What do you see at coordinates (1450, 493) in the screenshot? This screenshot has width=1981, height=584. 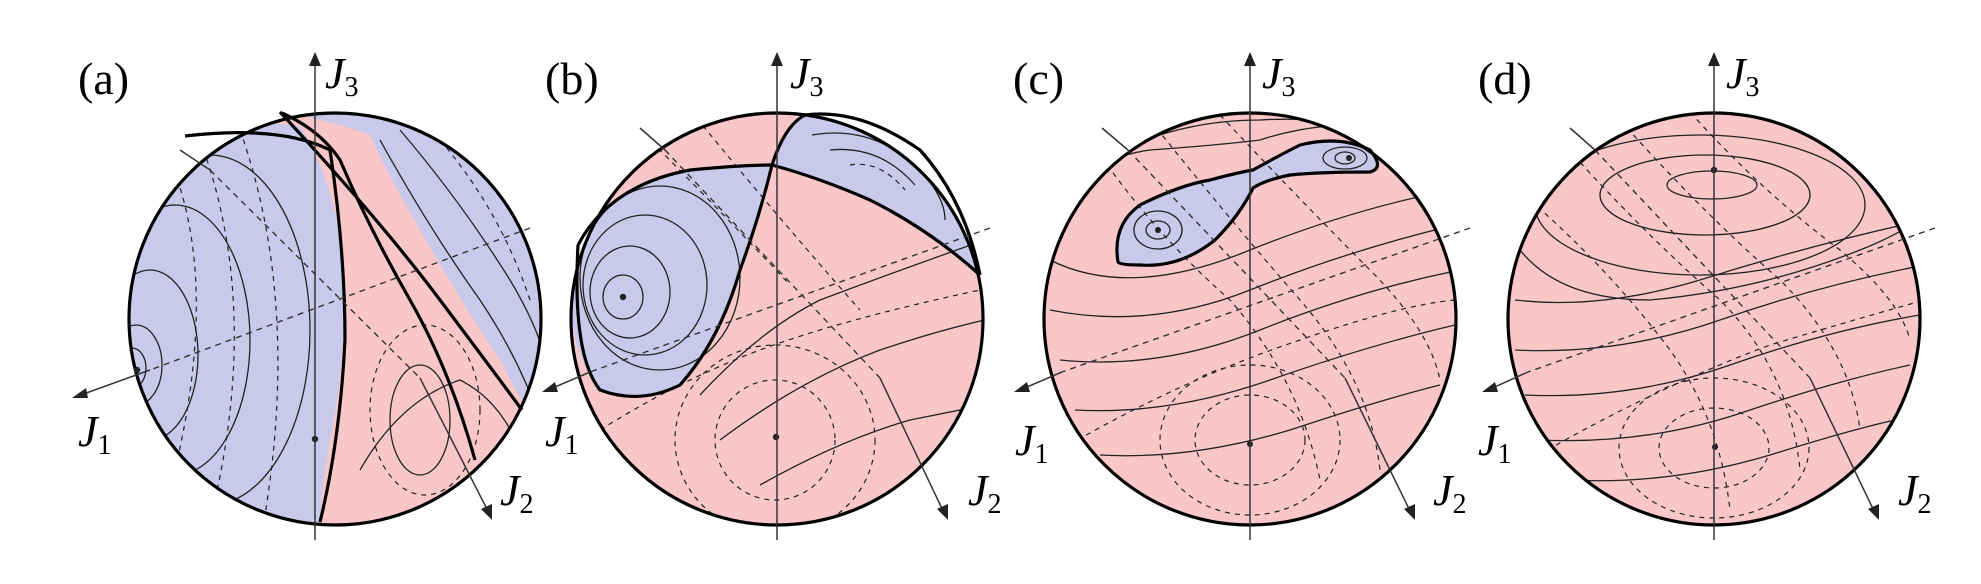 I see `axis-label-c-j2: J2` at bounding box center [1450, 493].